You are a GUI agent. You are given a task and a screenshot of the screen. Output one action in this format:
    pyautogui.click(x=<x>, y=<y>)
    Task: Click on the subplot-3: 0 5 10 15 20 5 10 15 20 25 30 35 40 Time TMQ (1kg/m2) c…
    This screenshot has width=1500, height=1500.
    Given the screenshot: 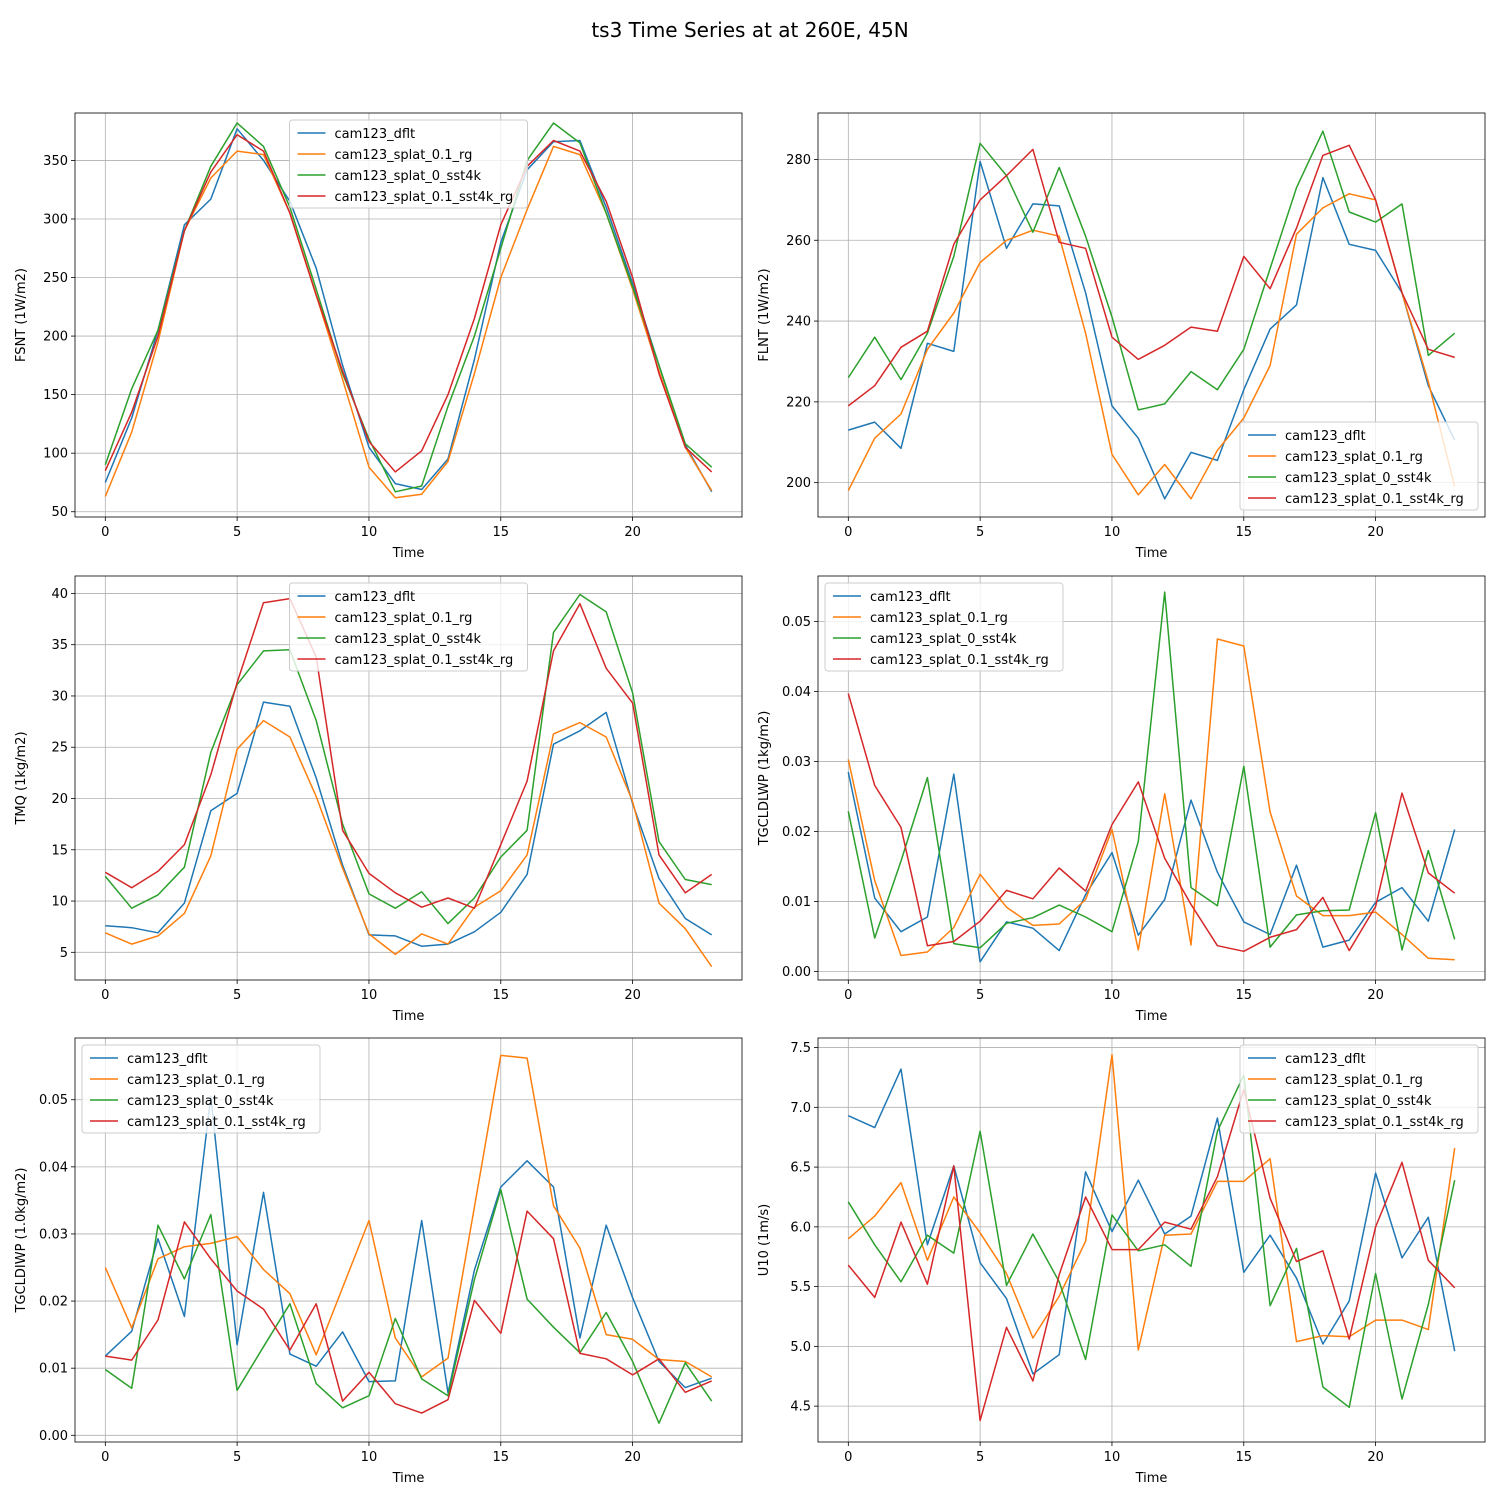 What is the action you would take?
    pyautogui.click(x=378, y=799)
    